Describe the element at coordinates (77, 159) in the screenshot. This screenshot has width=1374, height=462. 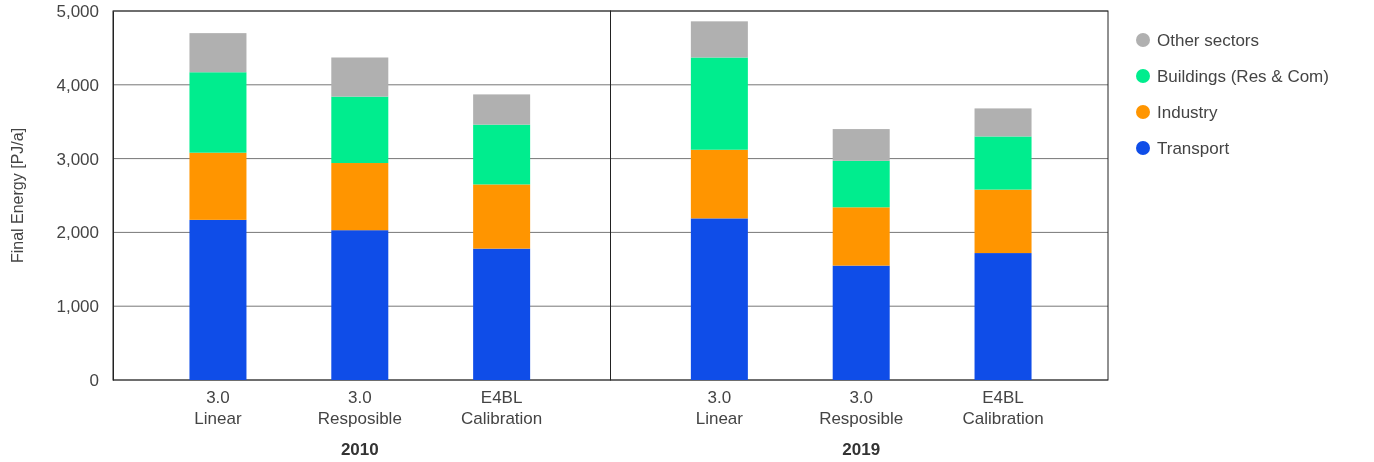
I see `y-tick-label: 3,000` at that location.